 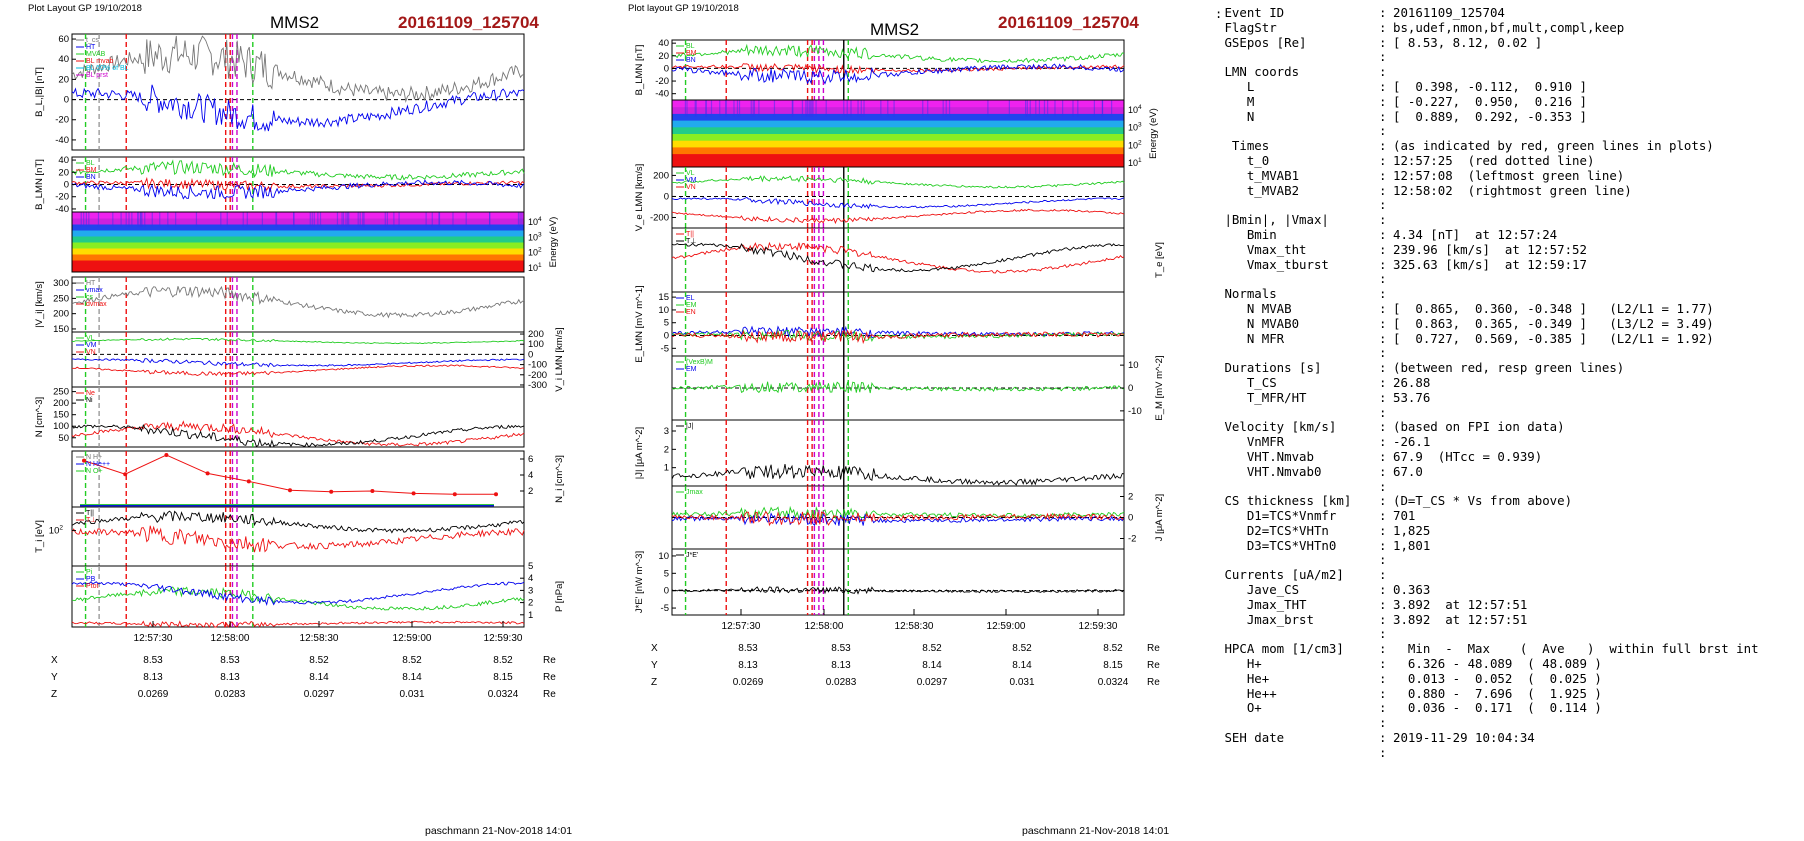 What do you see at coordinates (1468, 42) in the screenshot?
I see `summary-value: [ 8.53, 8.12, 0.02 ]` at bounding box center [1468, 42].